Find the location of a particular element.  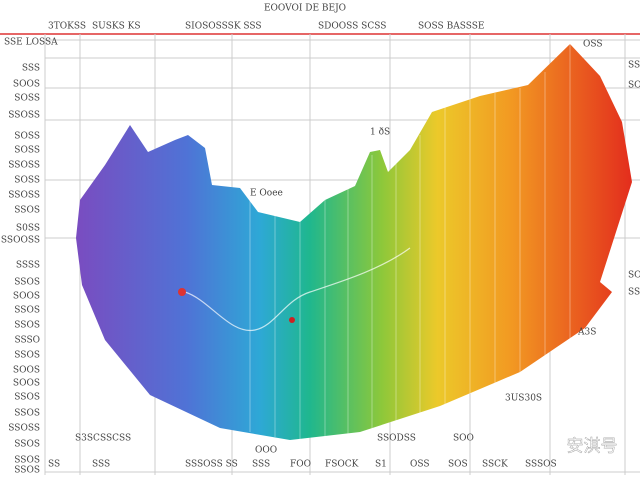

bottom-label: SS is located at coordinates (54, 465).